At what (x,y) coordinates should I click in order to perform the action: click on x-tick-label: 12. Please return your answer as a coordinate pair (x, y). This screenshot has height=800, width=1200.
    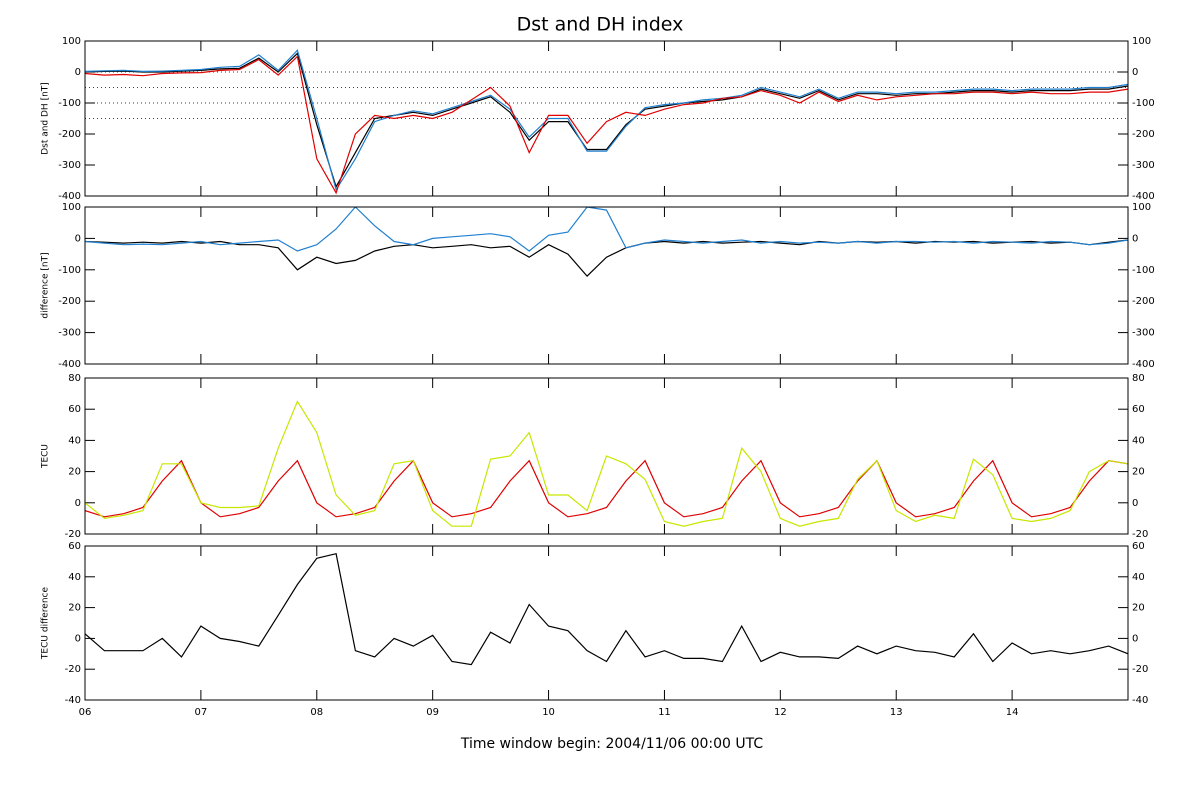
    Looking at the image, I should click on (780, 712).